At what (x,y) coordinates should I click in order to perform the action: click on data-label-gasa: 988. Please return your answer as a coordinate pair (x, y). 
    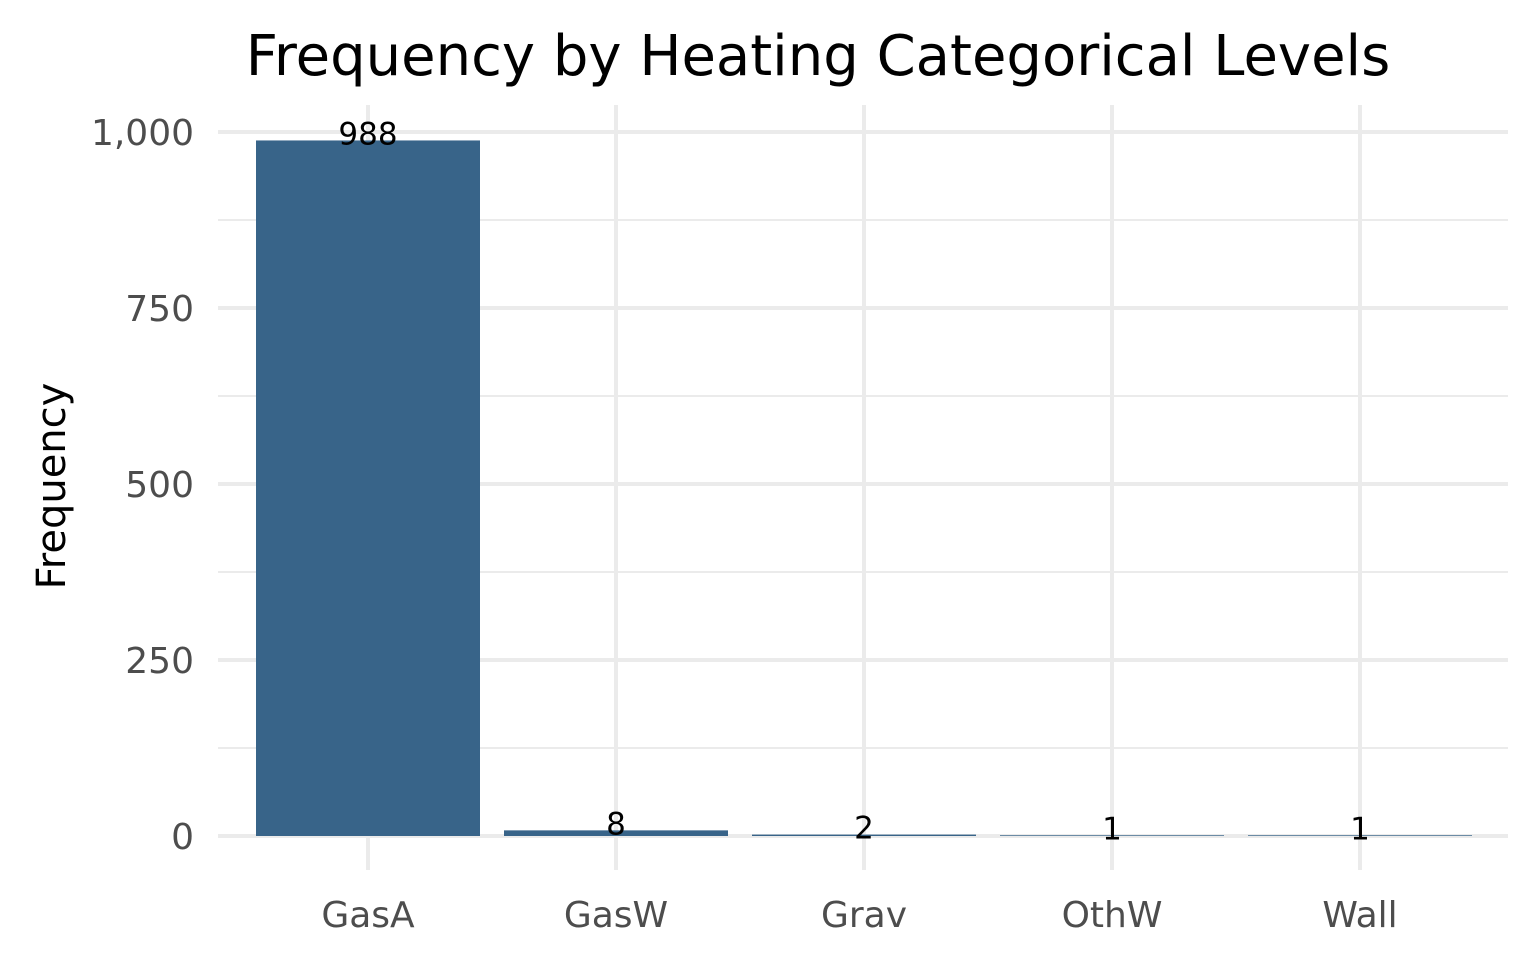
    Looking at the image, I should click on (367, 134).